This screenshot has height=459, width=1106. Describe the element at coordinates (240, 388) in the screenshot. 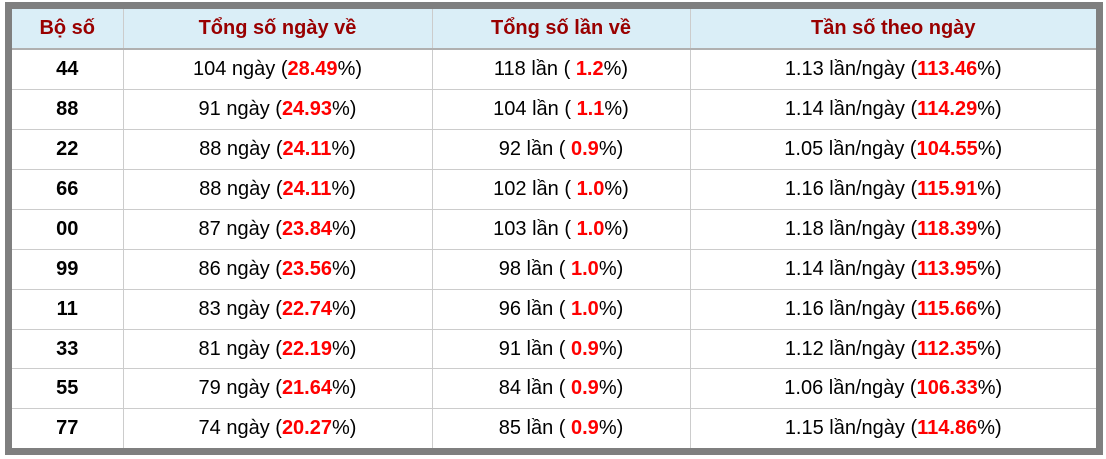

I see `days-value: 79 ngày (` at that location.